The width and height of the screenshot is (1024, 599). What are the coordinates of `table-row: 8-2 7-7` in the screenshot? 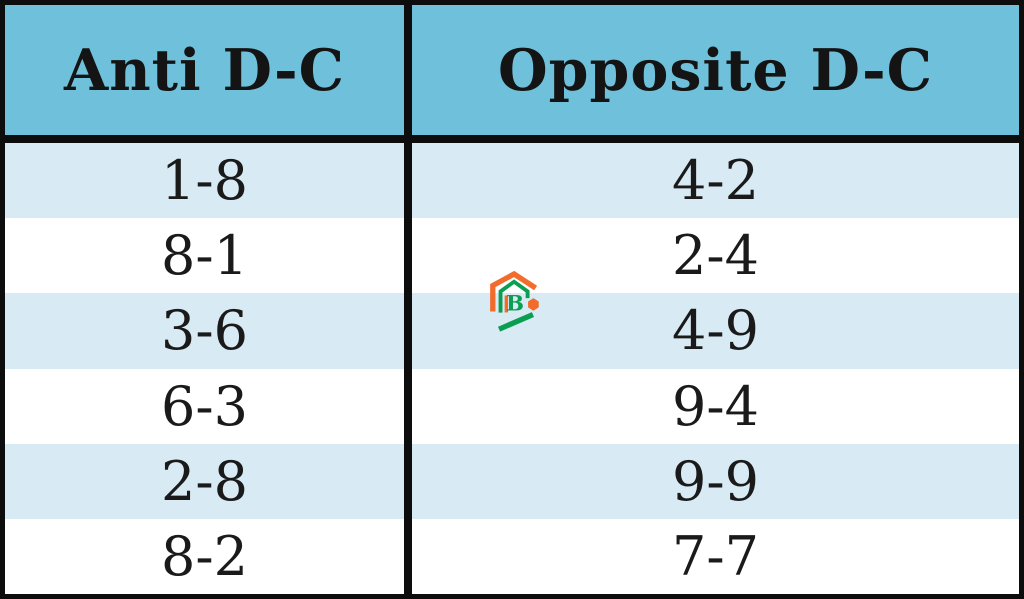 It's located at (512, 556).